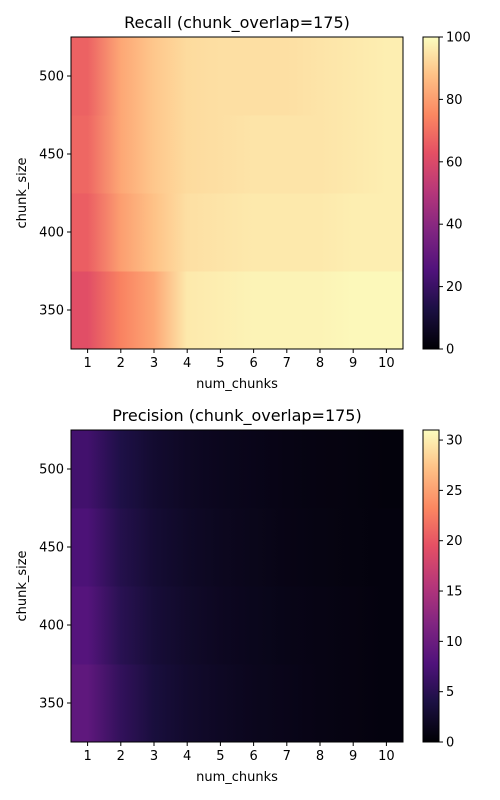 The image size is (500, 800). What do you see at coordinates (454, 162) in the screenshot?
I see `recall-colorbar-tick-label: 60` at bounding box center [454, 162].